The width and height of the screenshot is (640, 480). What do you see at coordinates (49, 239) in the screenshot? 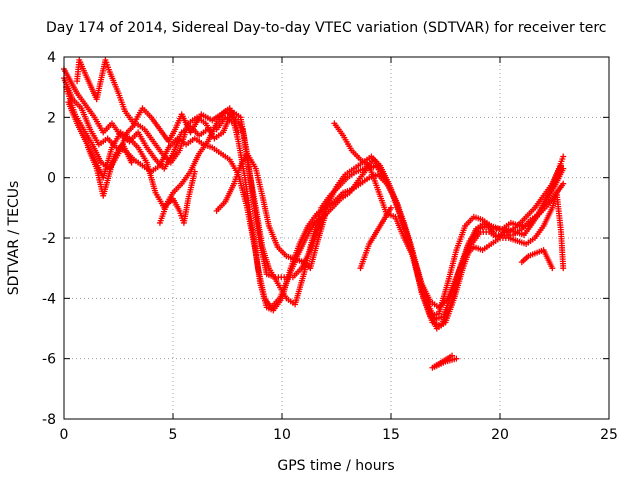
I see `y-tick-label: -2` at bounding box center [49, 239].